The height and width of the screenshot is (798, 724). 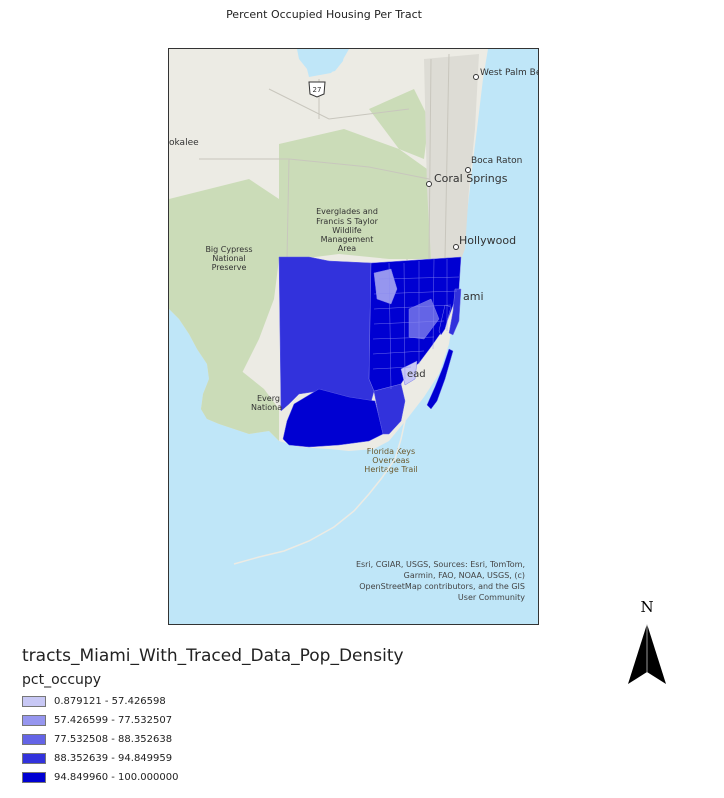 What do you see at coordinates (491, 597) in the screenshot?
I see `svg-text: User Community` at bounding box center [491, 597].